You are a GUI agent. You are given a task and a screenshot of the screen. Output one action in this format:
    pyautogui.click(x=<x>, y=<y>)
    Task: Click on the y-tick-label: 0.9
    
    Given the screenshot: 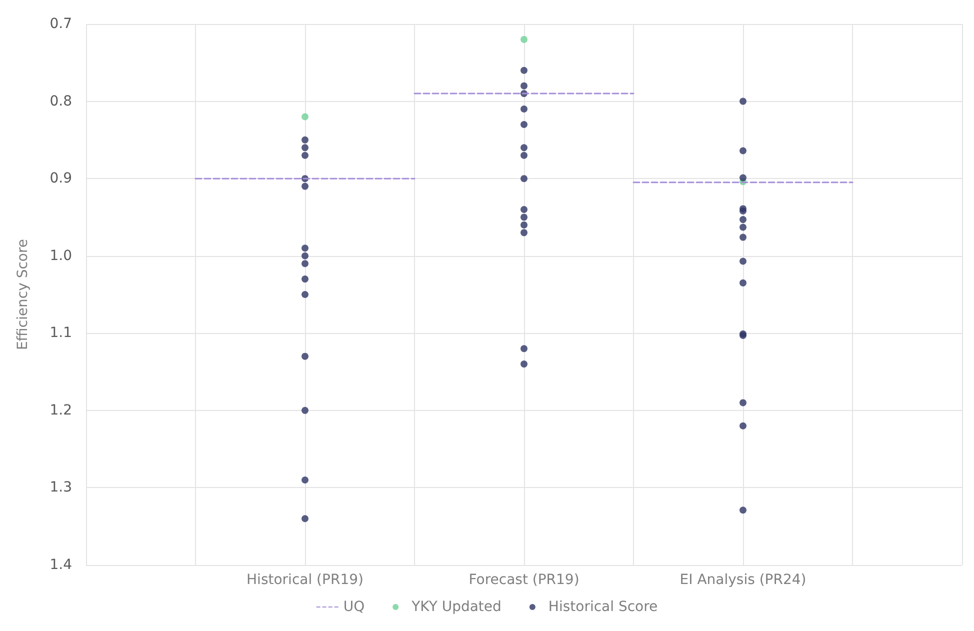 What is the action you would take?
    pyautogui.click(x=61, y=178)
    